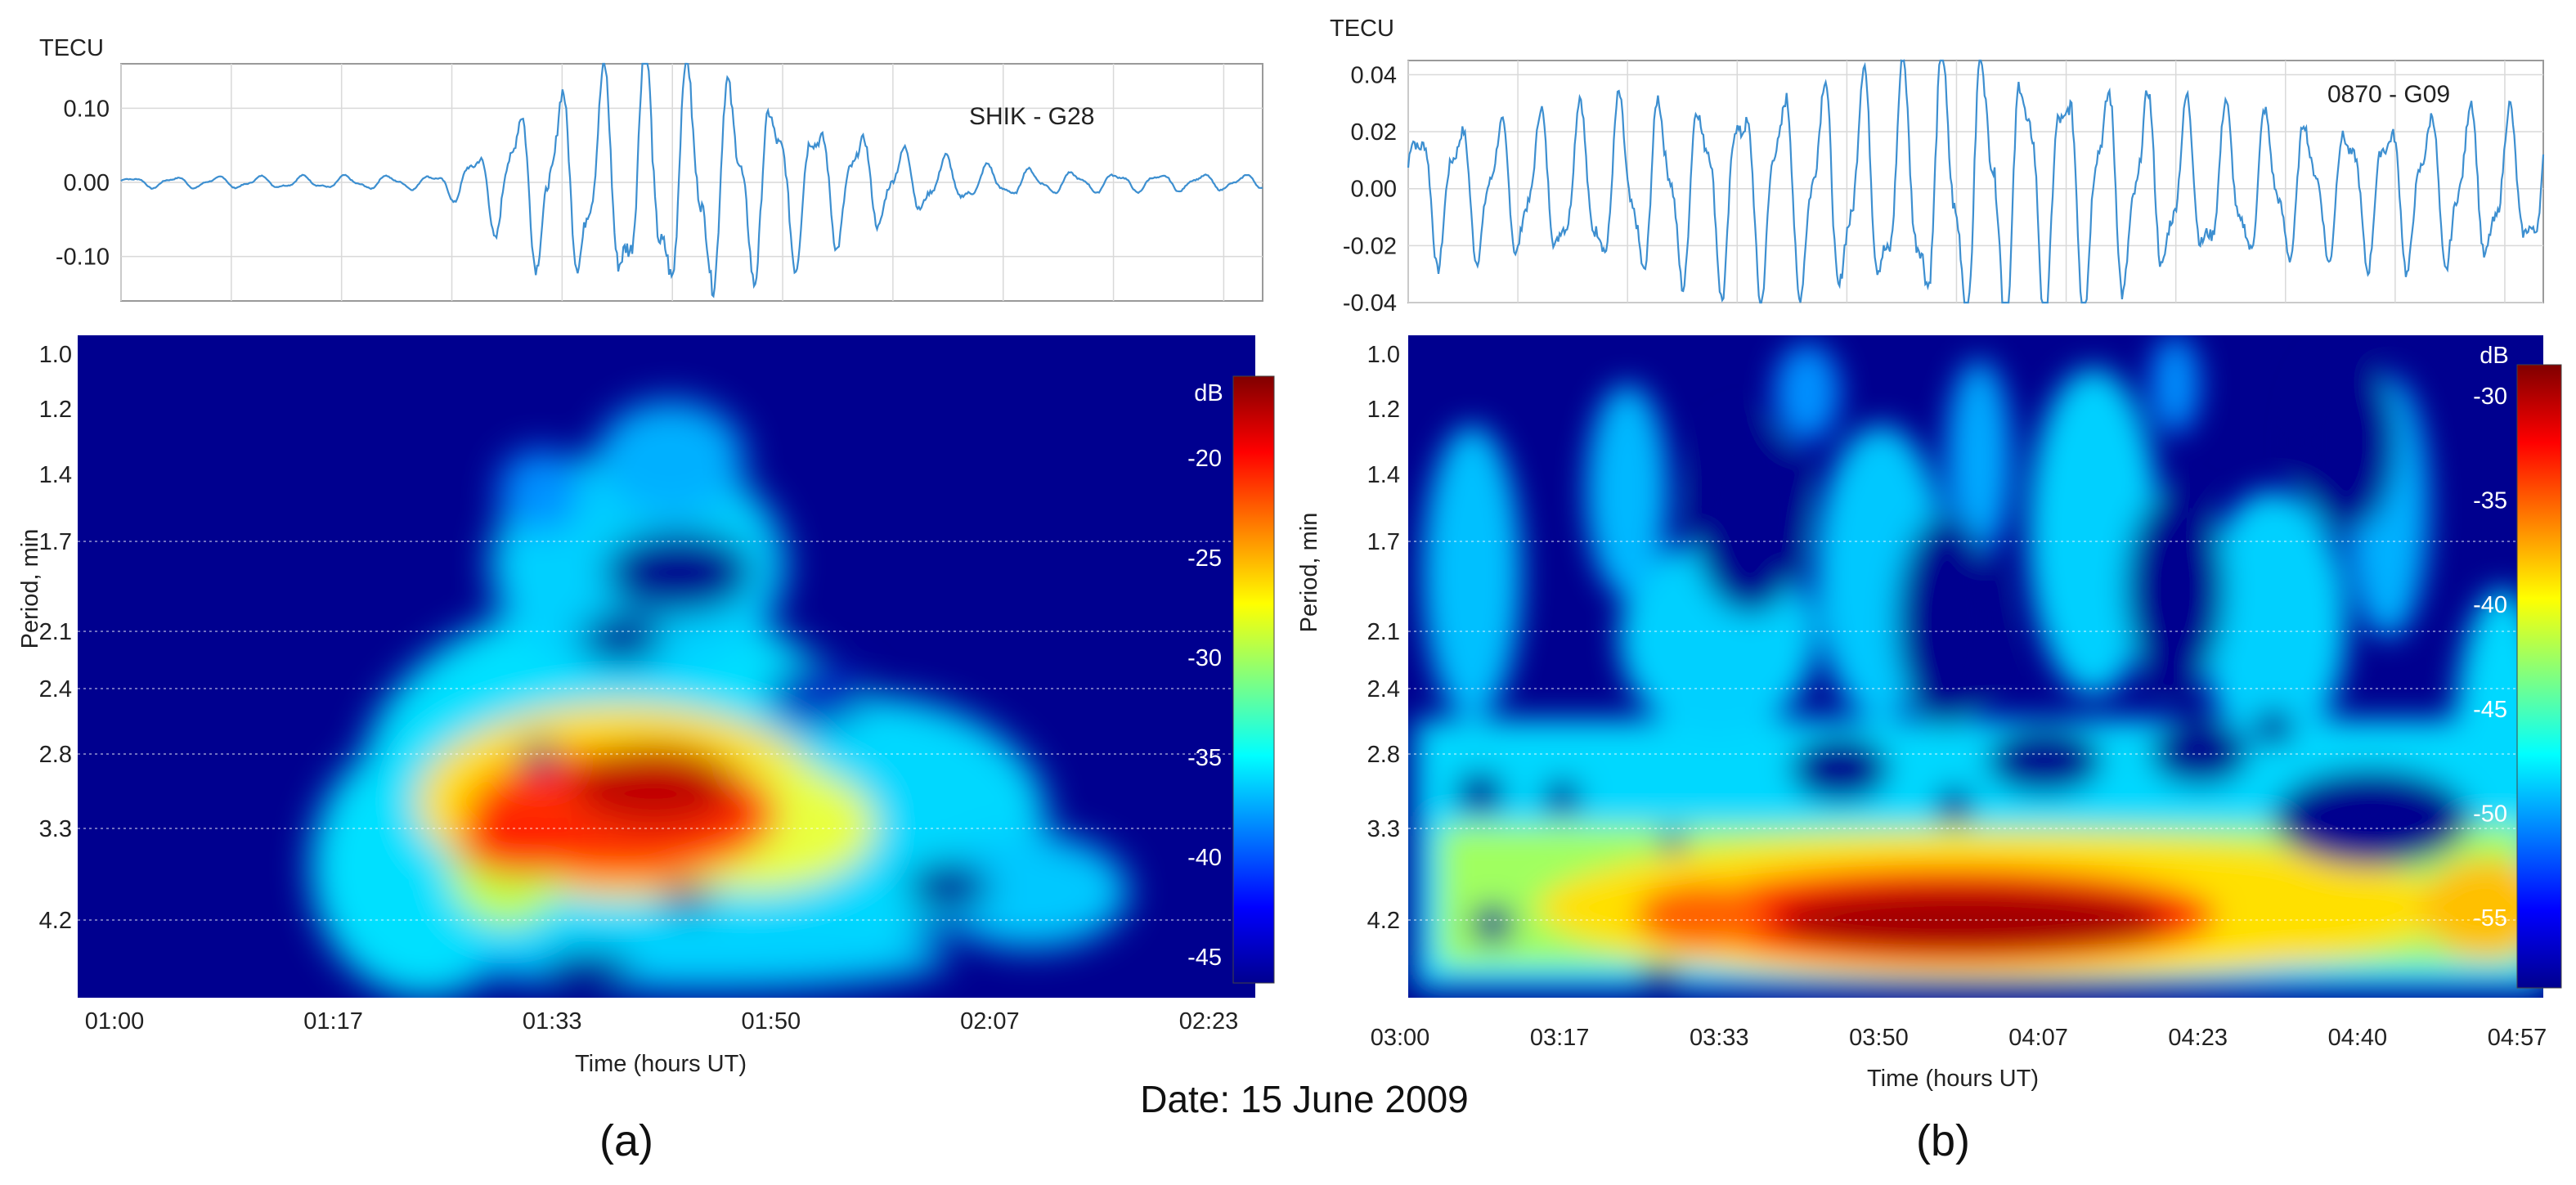  Describe the element at coordinates (2388, 94) in the screenshot. I see `timeseries-b-title: 0870 - G09` at that location.